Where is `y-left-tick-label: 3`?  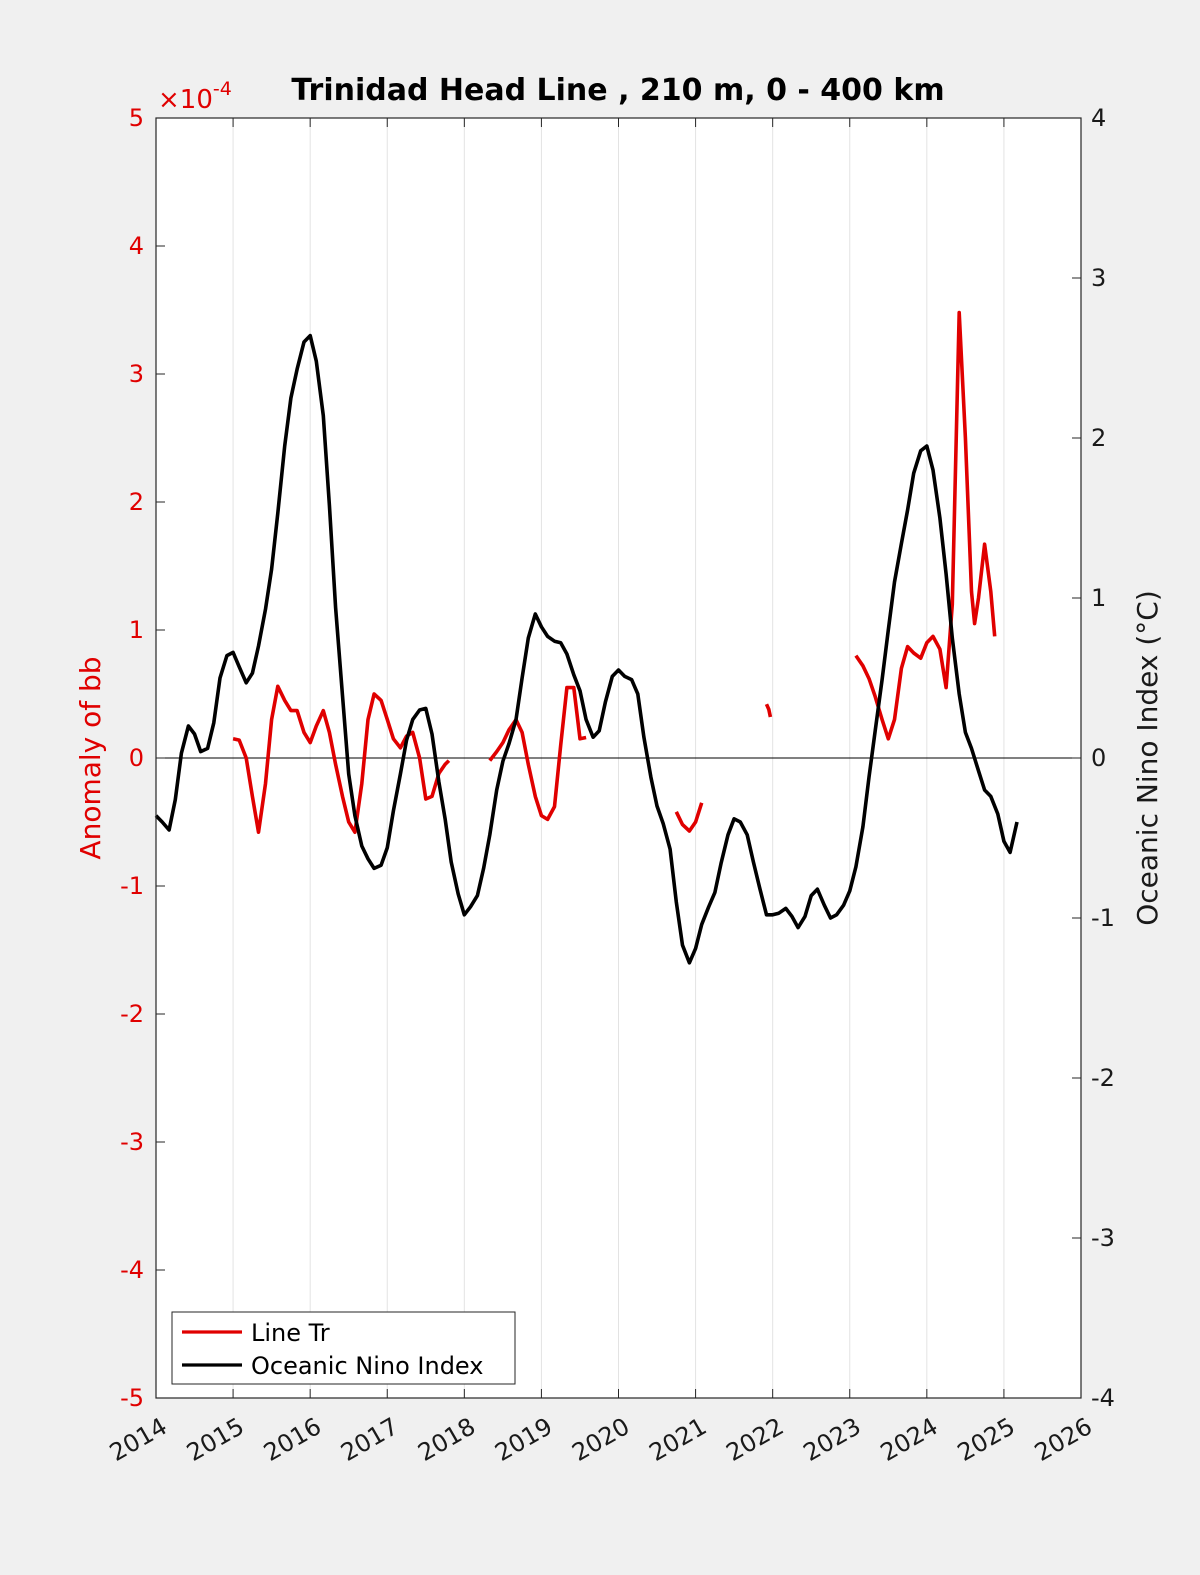
y-left-tick-label: 3 is located at coordinates (136, 374).